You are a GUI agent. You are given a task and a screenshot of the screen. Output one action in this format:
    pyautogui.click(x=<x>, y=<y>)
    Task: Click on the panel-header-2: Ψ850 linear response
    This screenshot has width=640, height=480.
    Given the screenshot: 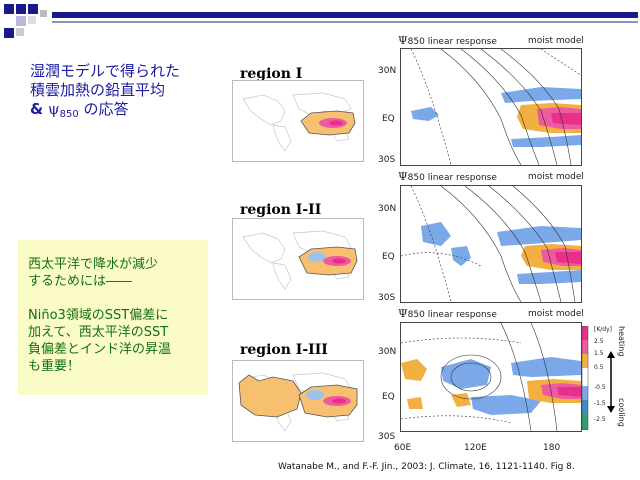 What is the action you would take?
    pyautogui.click(x=447, y=176)
    